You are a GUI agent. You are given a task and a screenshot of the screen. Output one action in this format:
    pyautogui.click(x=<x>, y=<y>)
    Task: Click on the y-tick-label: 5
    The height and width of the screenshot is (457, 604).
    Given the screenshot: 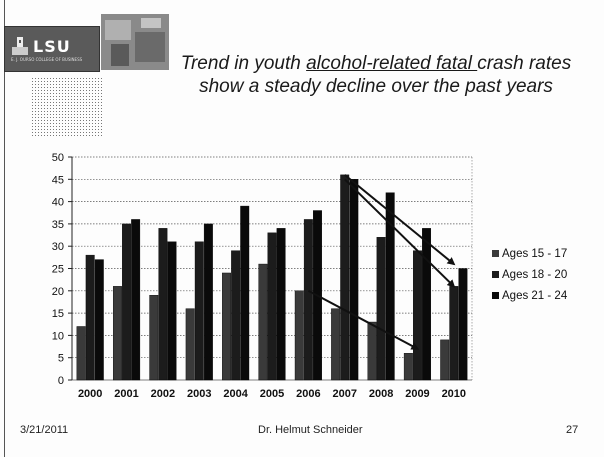 What is the action you would take?
    pyautogui.click(x=61, y=359)
    